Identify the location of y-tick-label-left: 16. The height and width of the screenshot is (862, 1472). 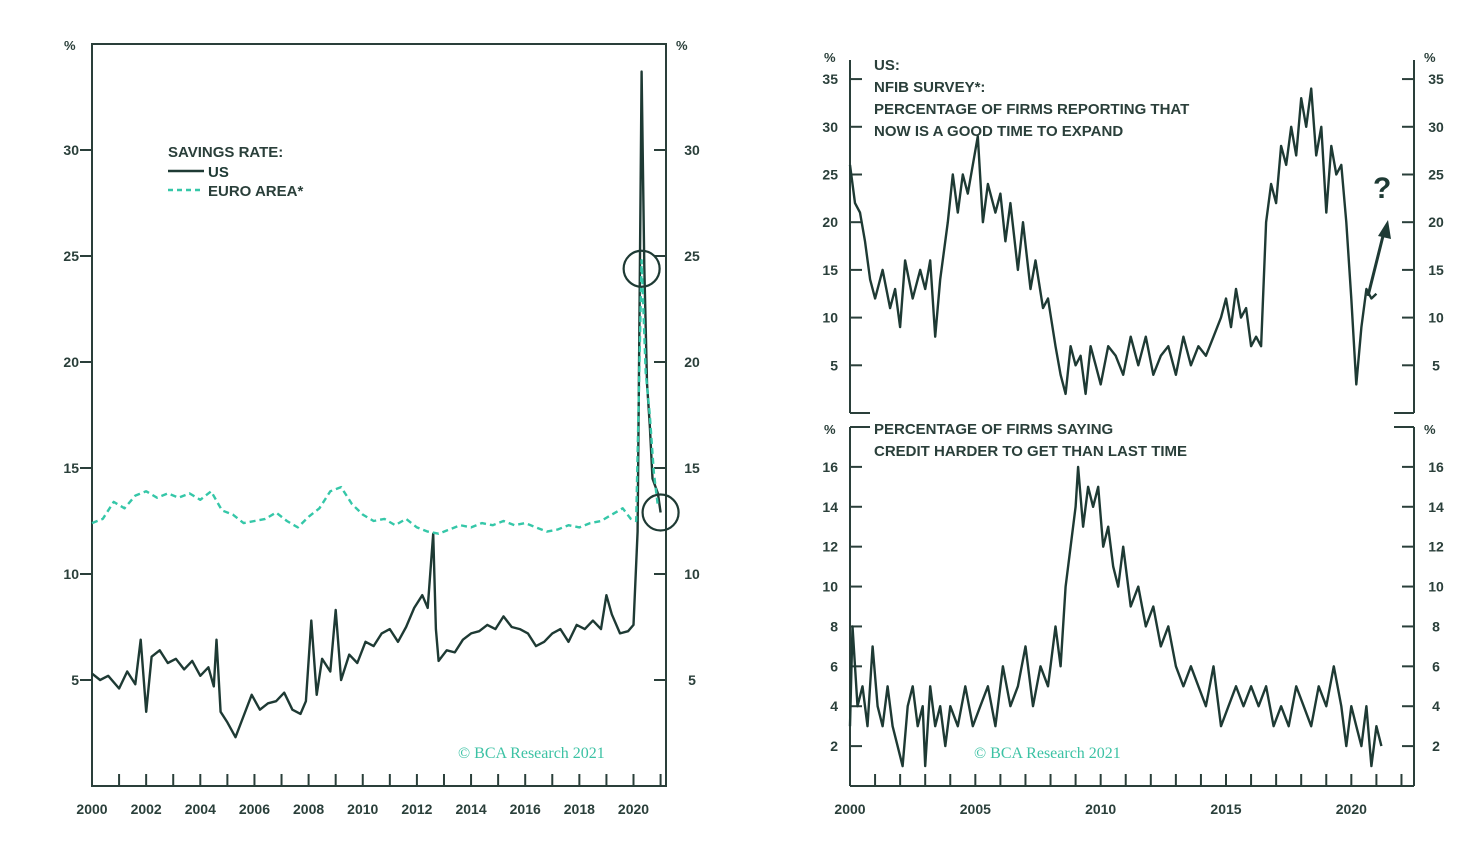
(830, 467).